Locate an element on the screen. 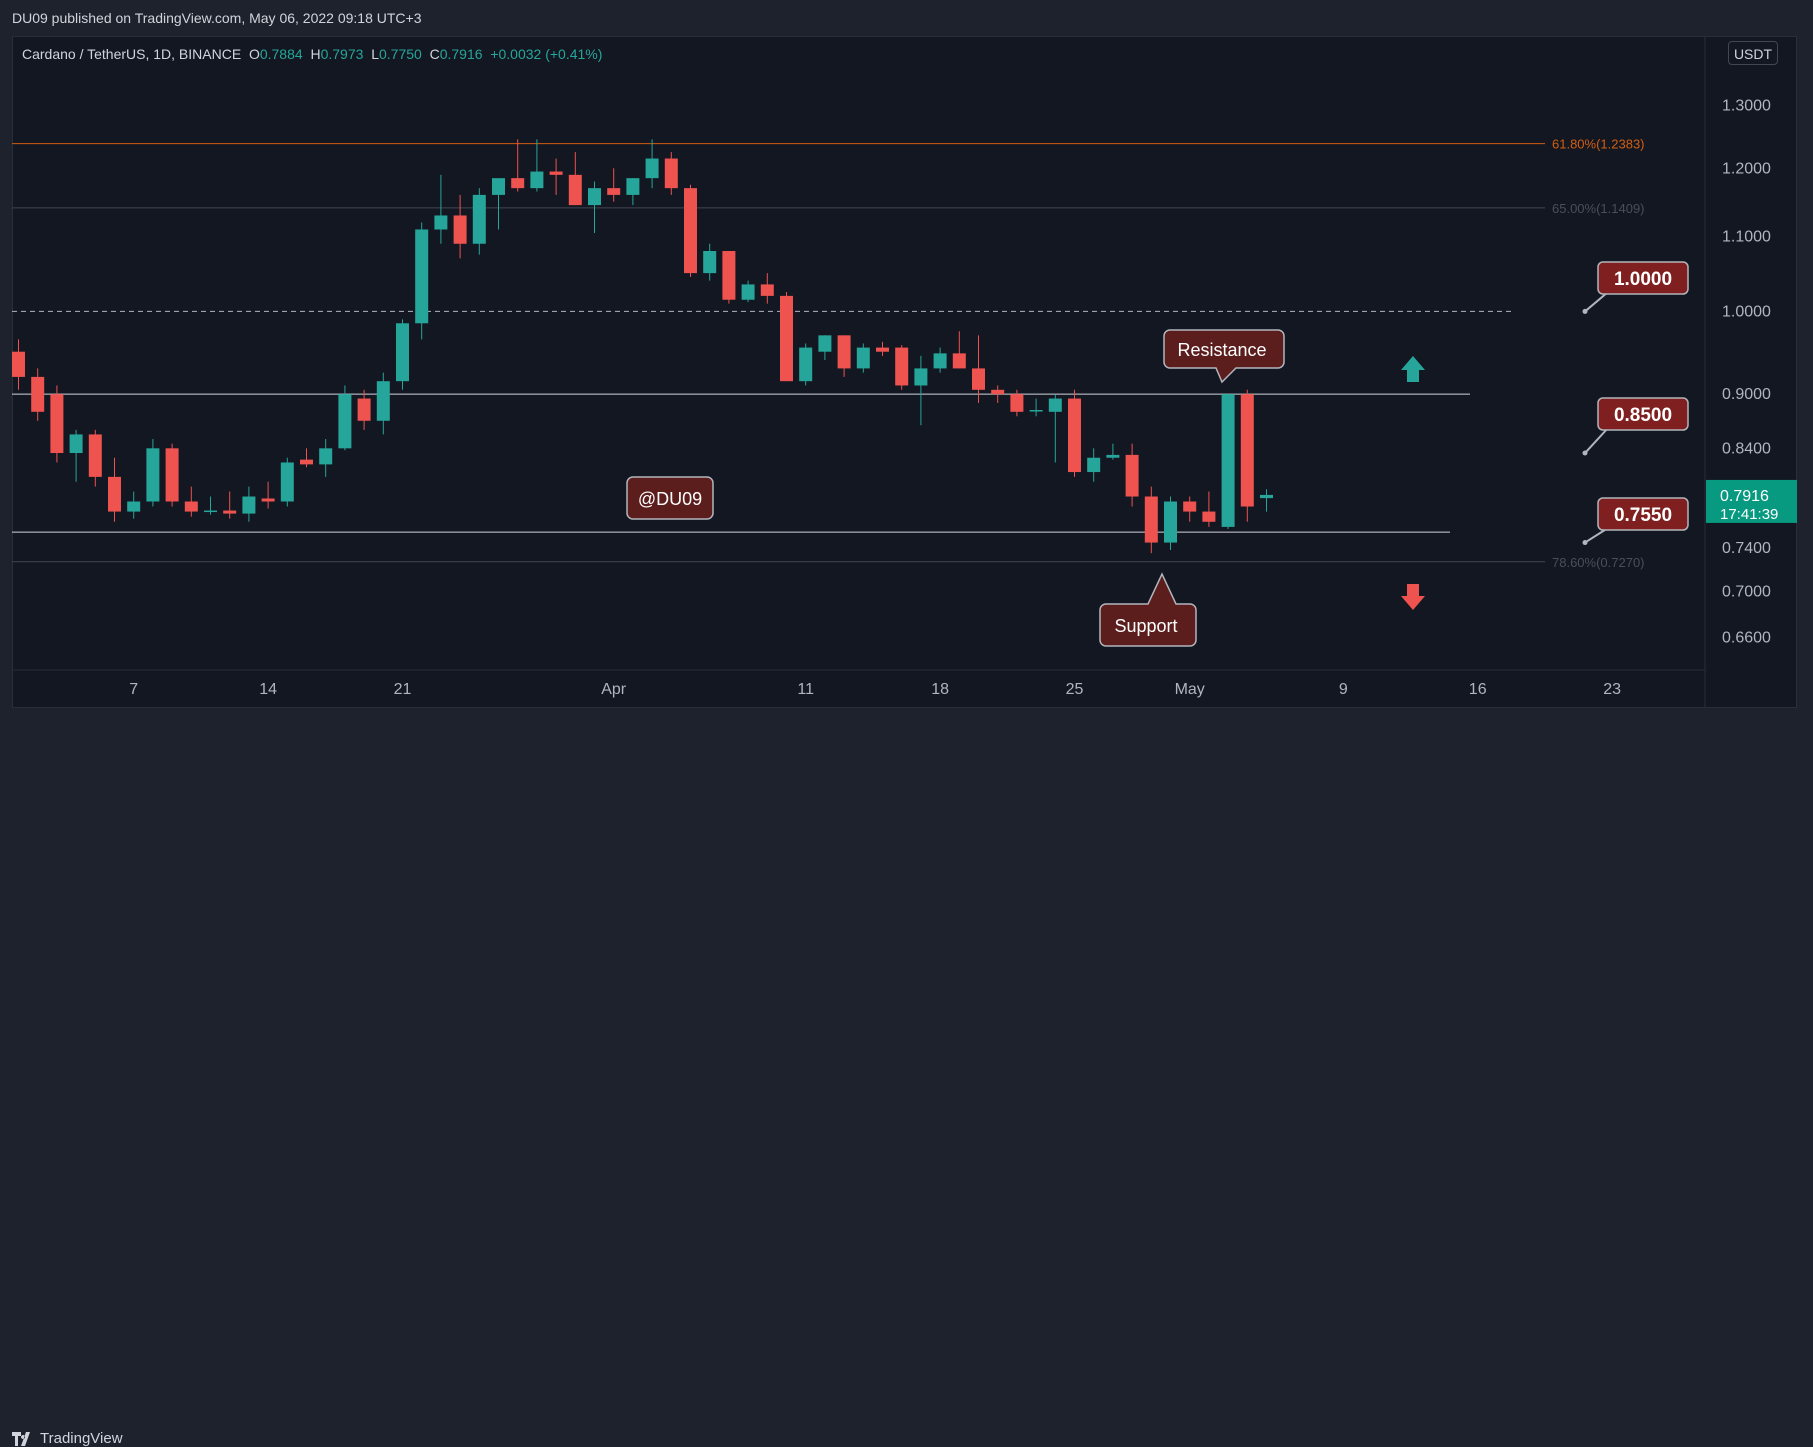  price-tick-label: 1.1000 is located at coordinates (1746, 237).